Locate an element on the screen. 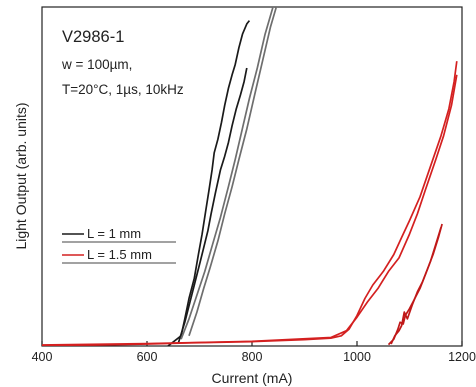 This screenshot has width=476, height=387. x-tick-label-600: 600 is located at coordinates (147, 357).